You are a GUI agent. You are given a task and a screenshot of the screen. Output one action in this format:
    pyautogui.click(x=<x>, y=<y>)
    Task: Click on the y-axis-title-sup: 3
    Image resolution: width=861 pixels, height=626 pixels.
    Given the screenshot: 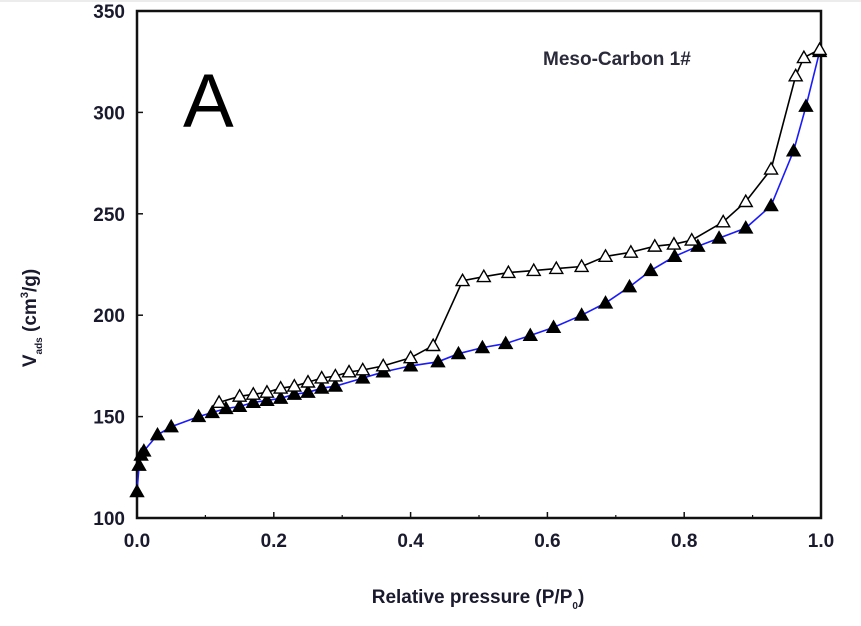 What is the action you would take?
    pyautogui.click(x=25, y=295)
    